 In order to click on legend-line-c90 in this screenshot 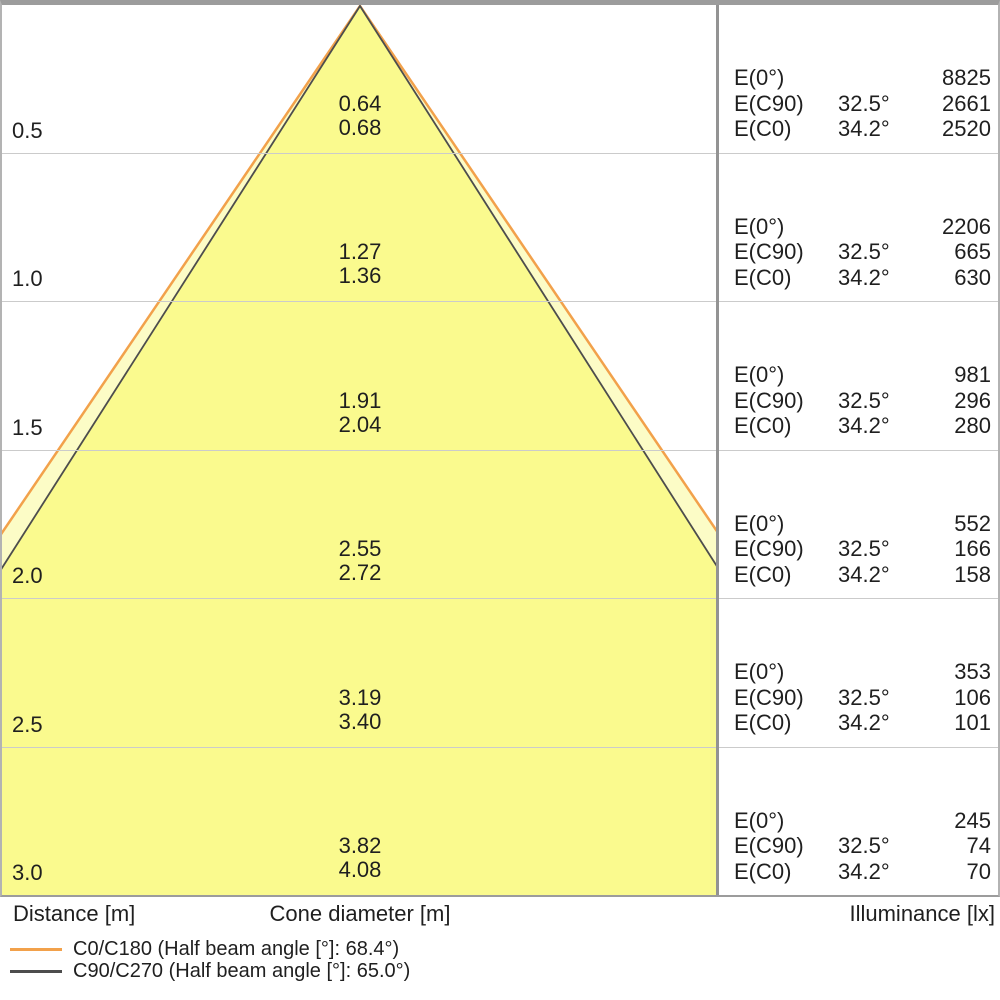, I will do `click(36, 971)`.